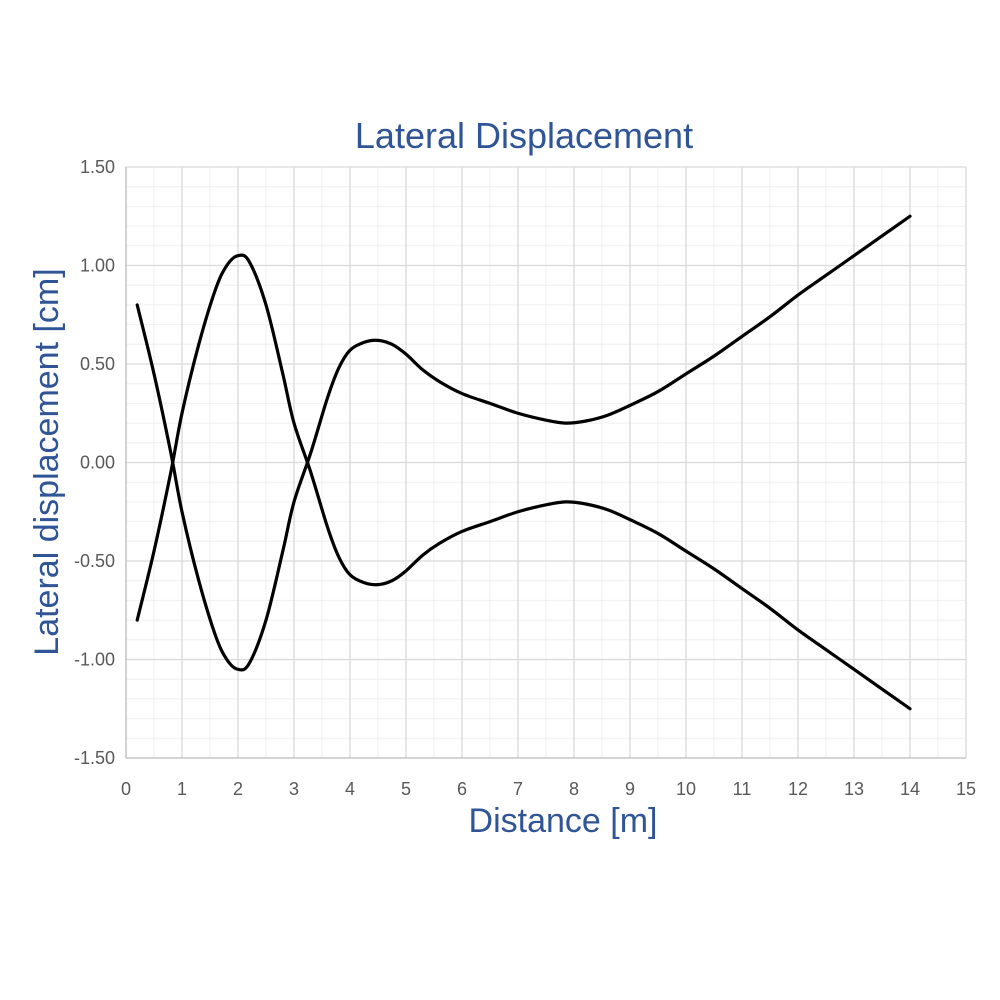 The width and height of the screenshot is (1000, 1000). What do you see at coordinates (524, 135) in the screenshot?
I see `chart-title: Lateral Displacement` at bounding box center [524, 135].